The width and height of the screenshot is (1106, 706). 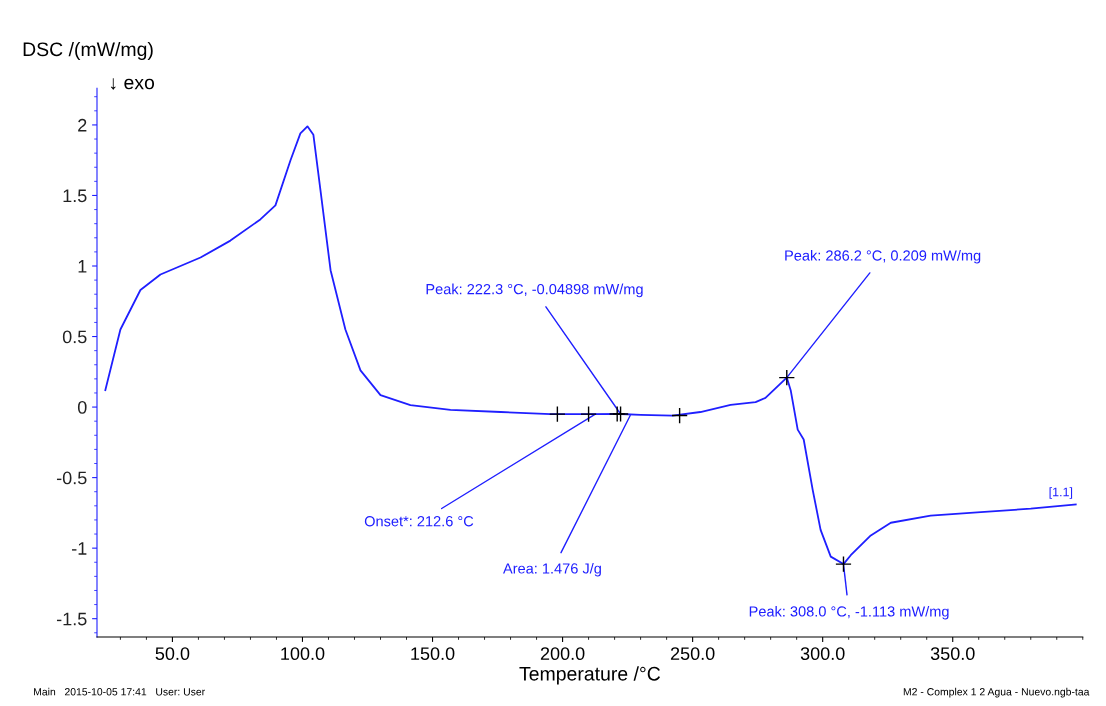 What do you see at coordinates (82, 266) in the screenshot?
I see `y-tick-label: 1` at bounding box center [82, 266].